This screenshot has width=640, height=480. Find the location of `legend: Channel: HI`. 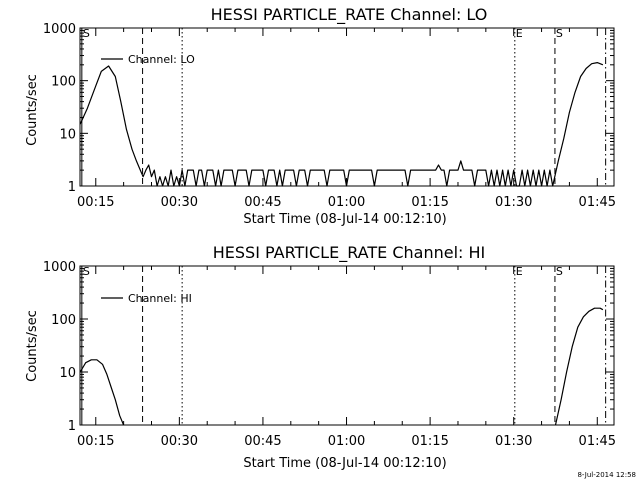

legend: Channel: HI is located at coordinates (146, 298).